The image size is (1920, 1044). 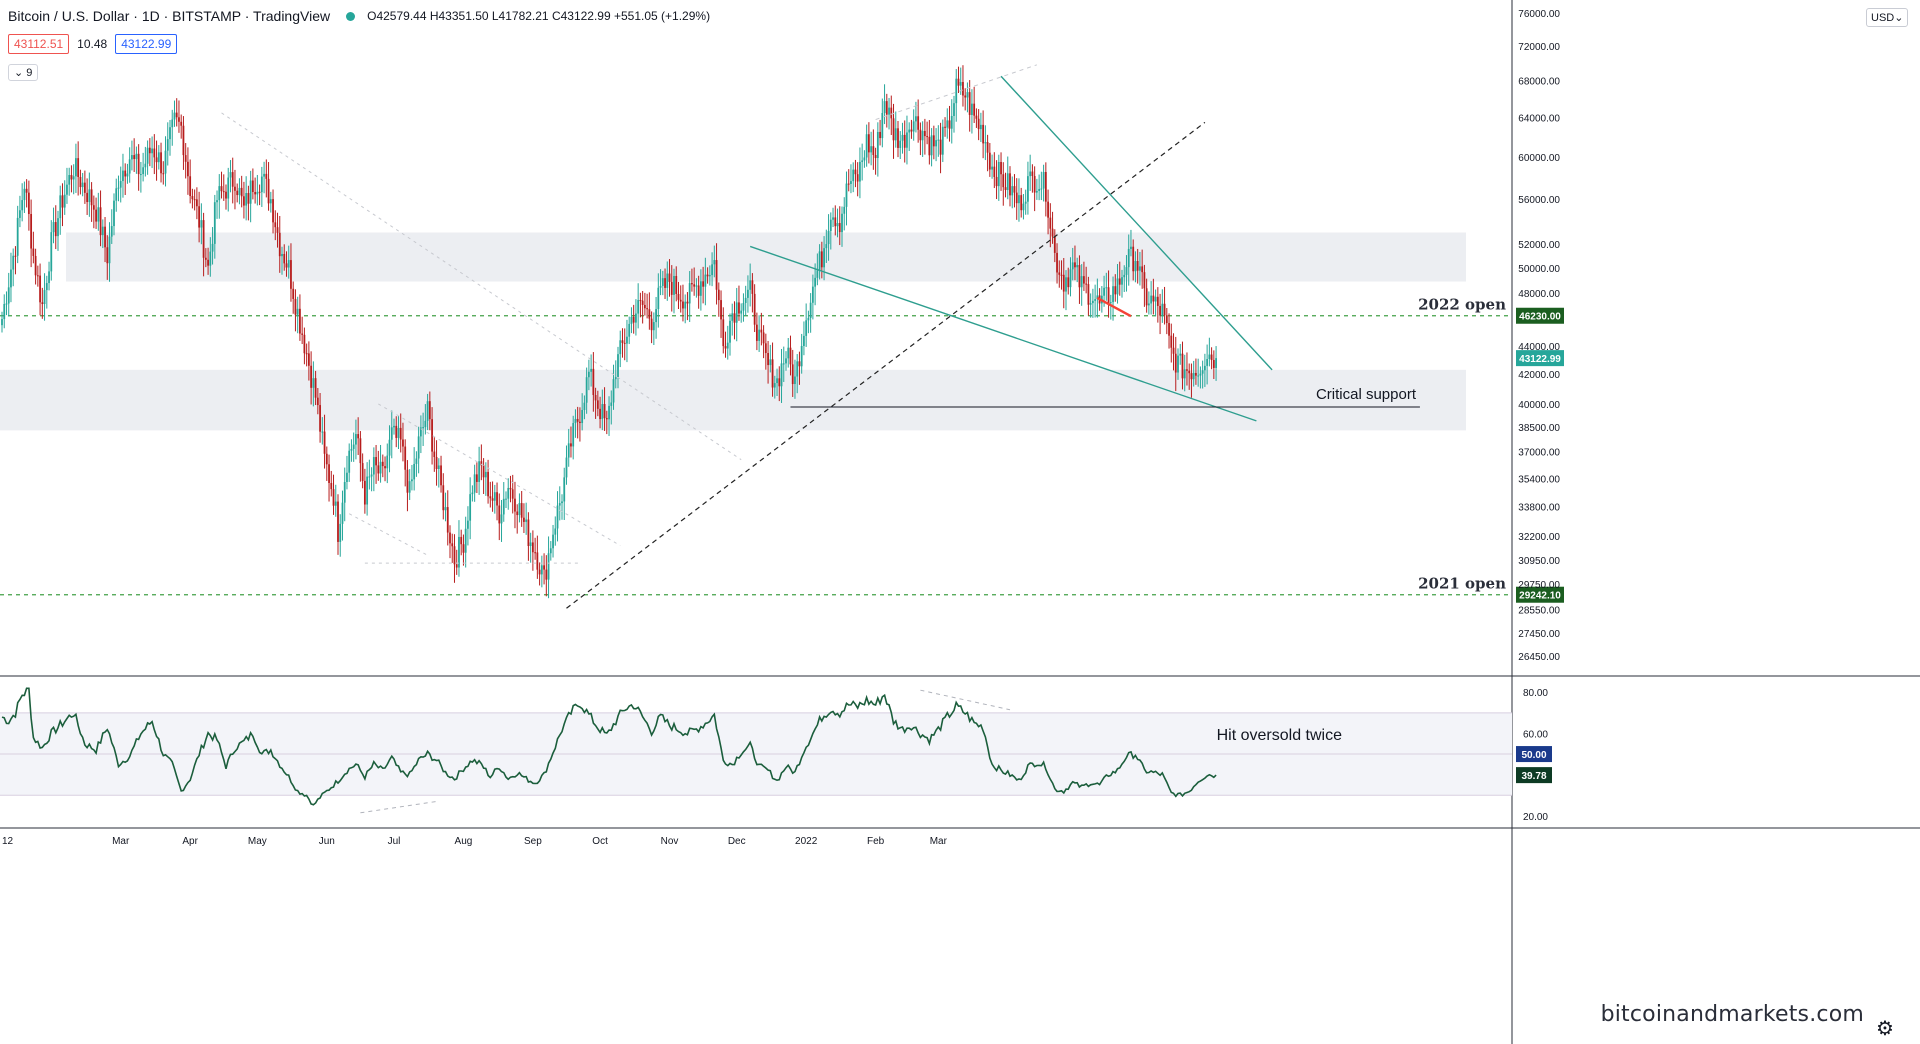 What do you see at coordinates (600, 841) in the screenshot?
I see `x-tick-label: Oct` at bounding box center [600, 841].